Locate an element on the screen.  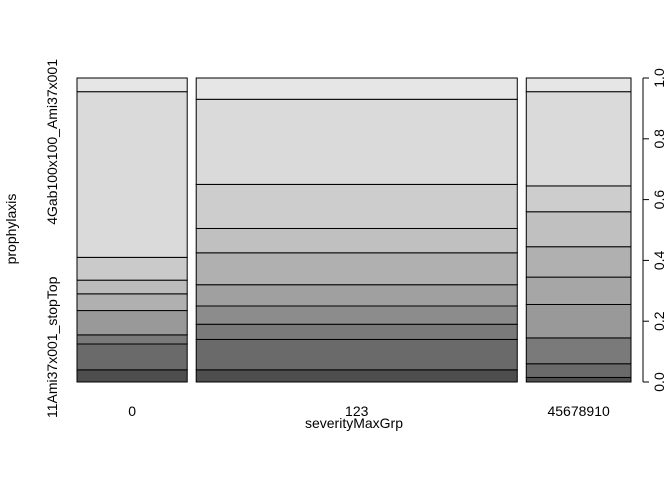
y-axis-title: prophylaxis is located at coordinates (11, 229).